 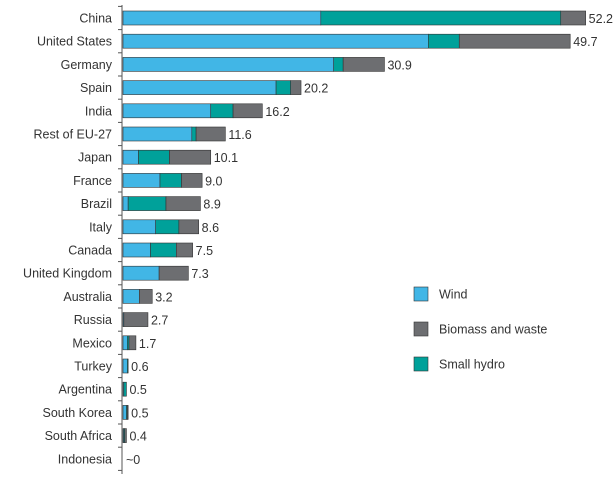 I want to click on legend-label: Wind, so click(x=453, y=295).